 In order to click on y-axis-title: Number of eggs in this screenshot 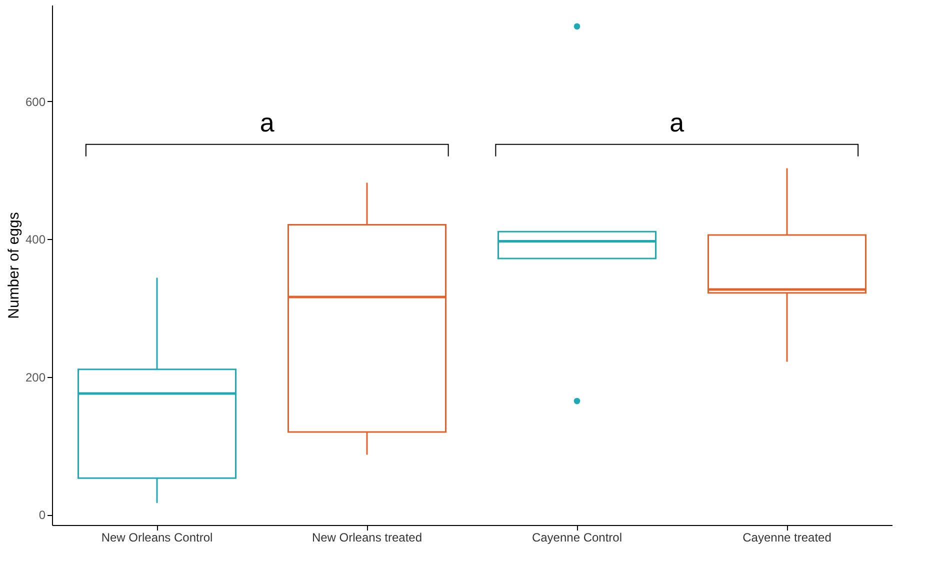, I will do `click(13, 265)`.